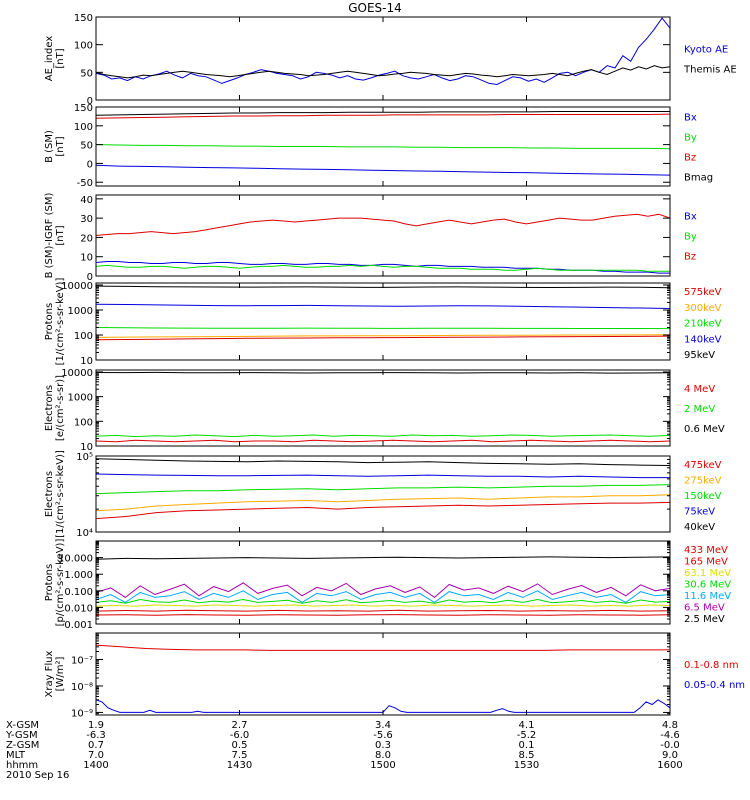 This screenshot has width=750, height=800. I want to click on ephemeris-value: 1530, so click(526, 765).